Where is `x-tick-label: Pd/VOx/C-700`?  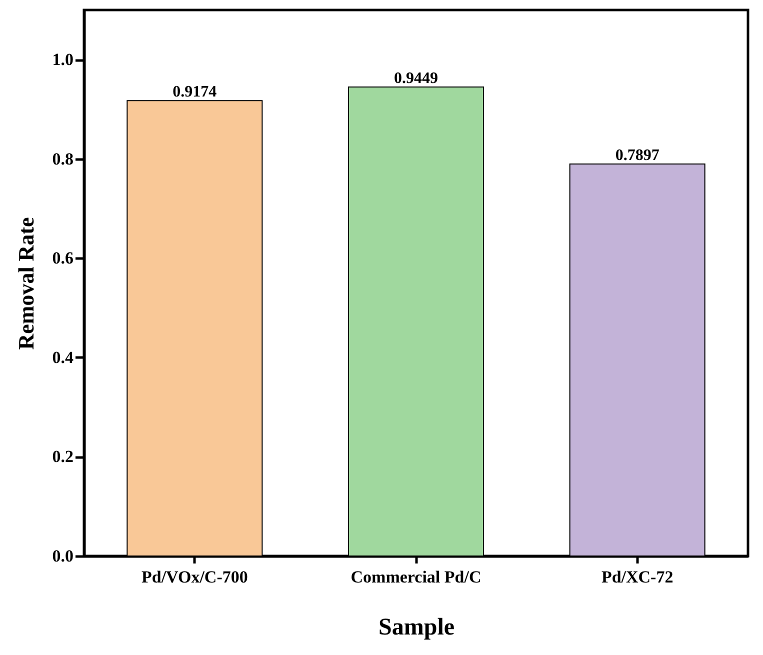 x-tick-label: Pd/VOx/C-700 is located at coordinates (194, 577).